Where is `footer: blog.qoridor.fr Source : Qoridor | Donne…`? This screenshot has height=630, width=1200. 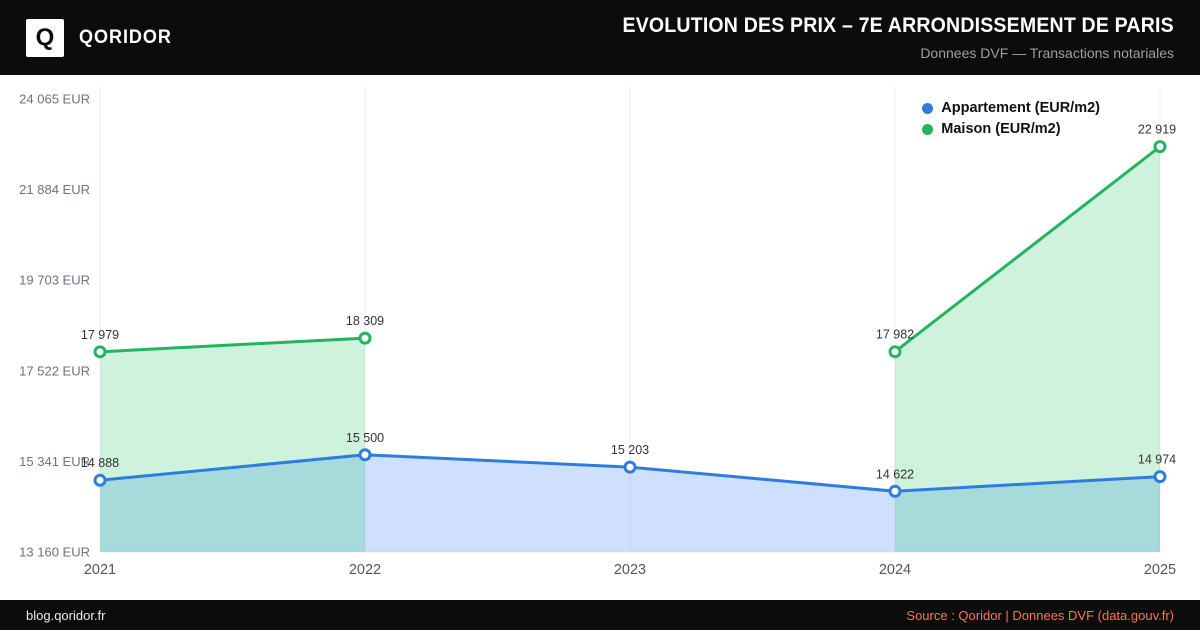 footer: blog.qoridor.fr Source : Qoridor | Donne… is located at coordinates (600, 615).